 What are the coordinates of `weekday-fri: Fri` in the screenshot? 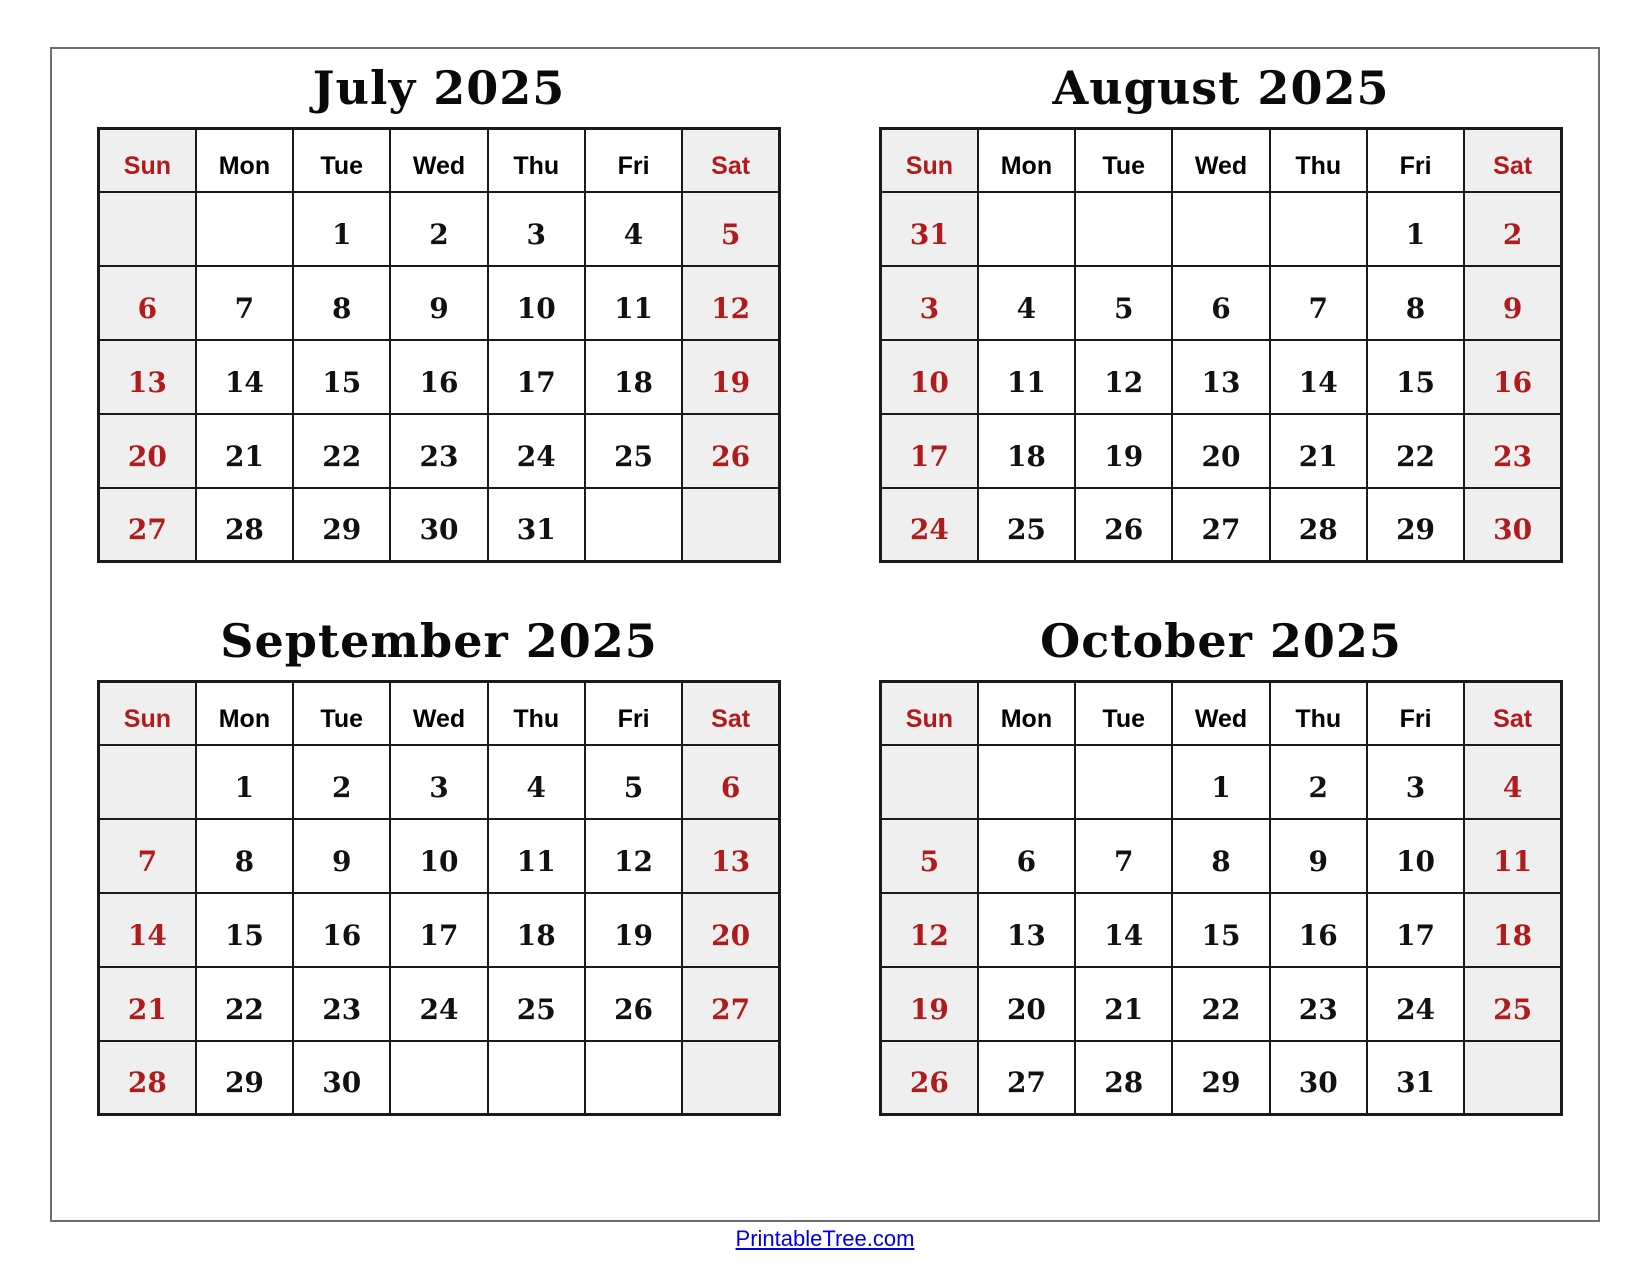 It's located at (633, 160).